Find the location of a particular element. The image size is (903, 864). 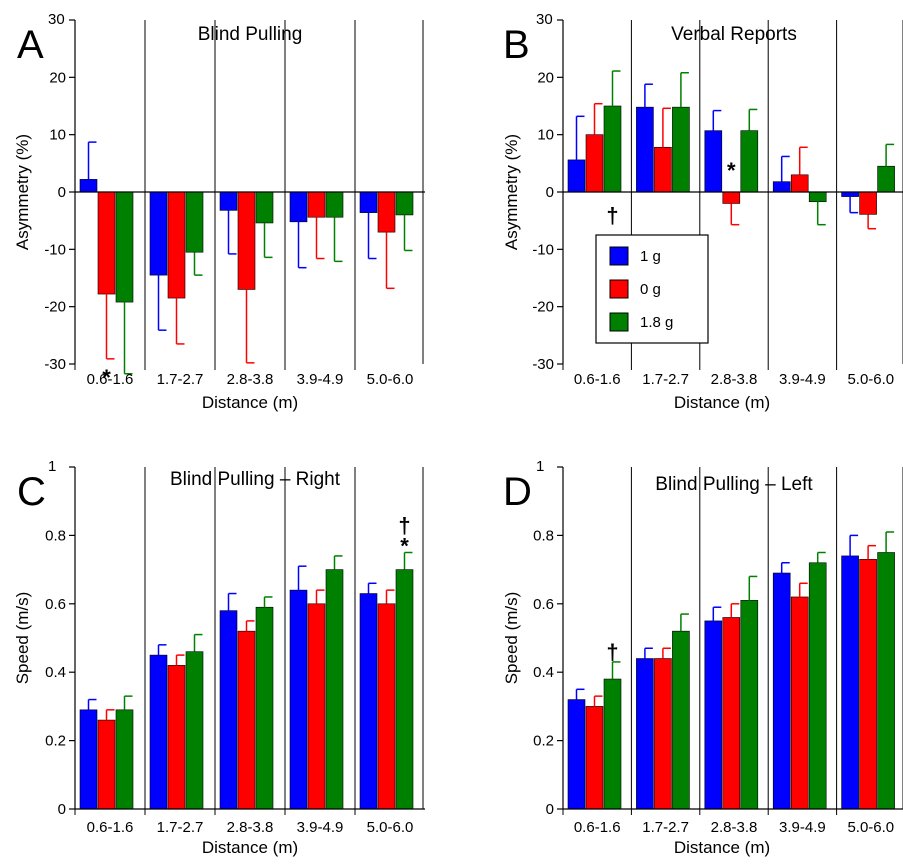

chart-title: Verbal Reports is located at coordinates (734, 34).